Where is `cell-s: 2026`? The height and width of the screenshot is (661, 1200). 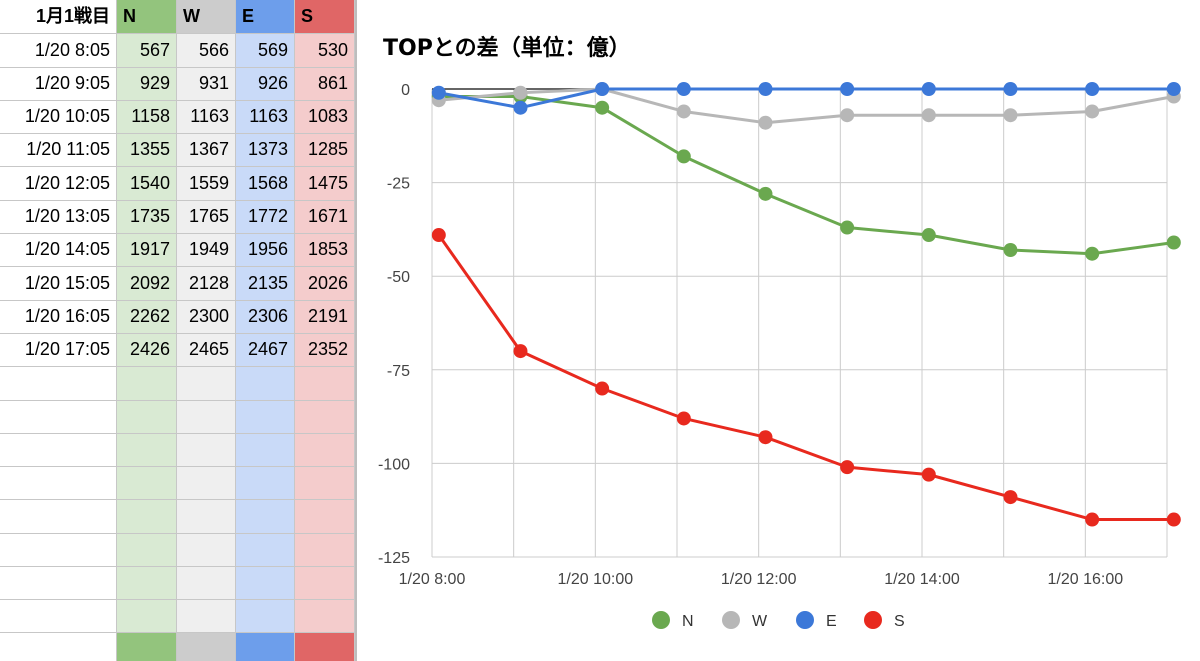 cell-s: 2026 is located at coordinates (325, 284).